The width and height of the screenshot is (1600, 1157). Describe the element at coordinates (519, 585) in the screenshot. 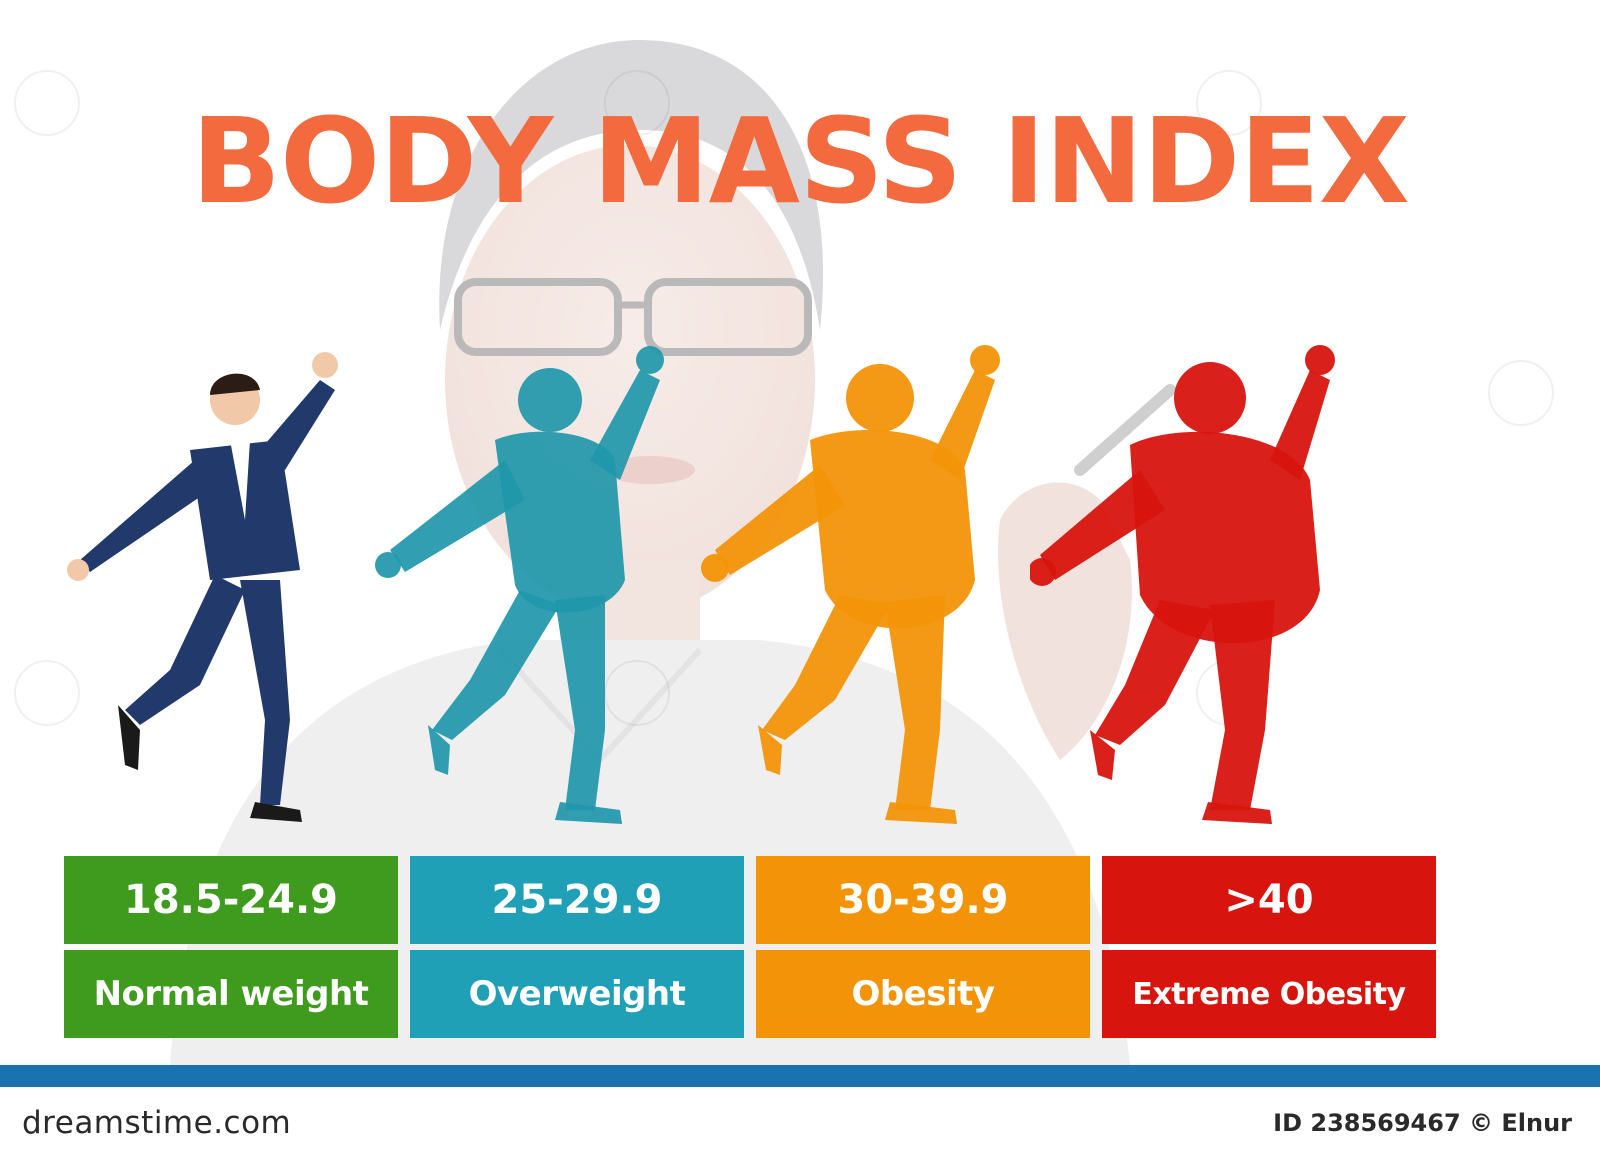

I see `overweight-silhouette` at that location.